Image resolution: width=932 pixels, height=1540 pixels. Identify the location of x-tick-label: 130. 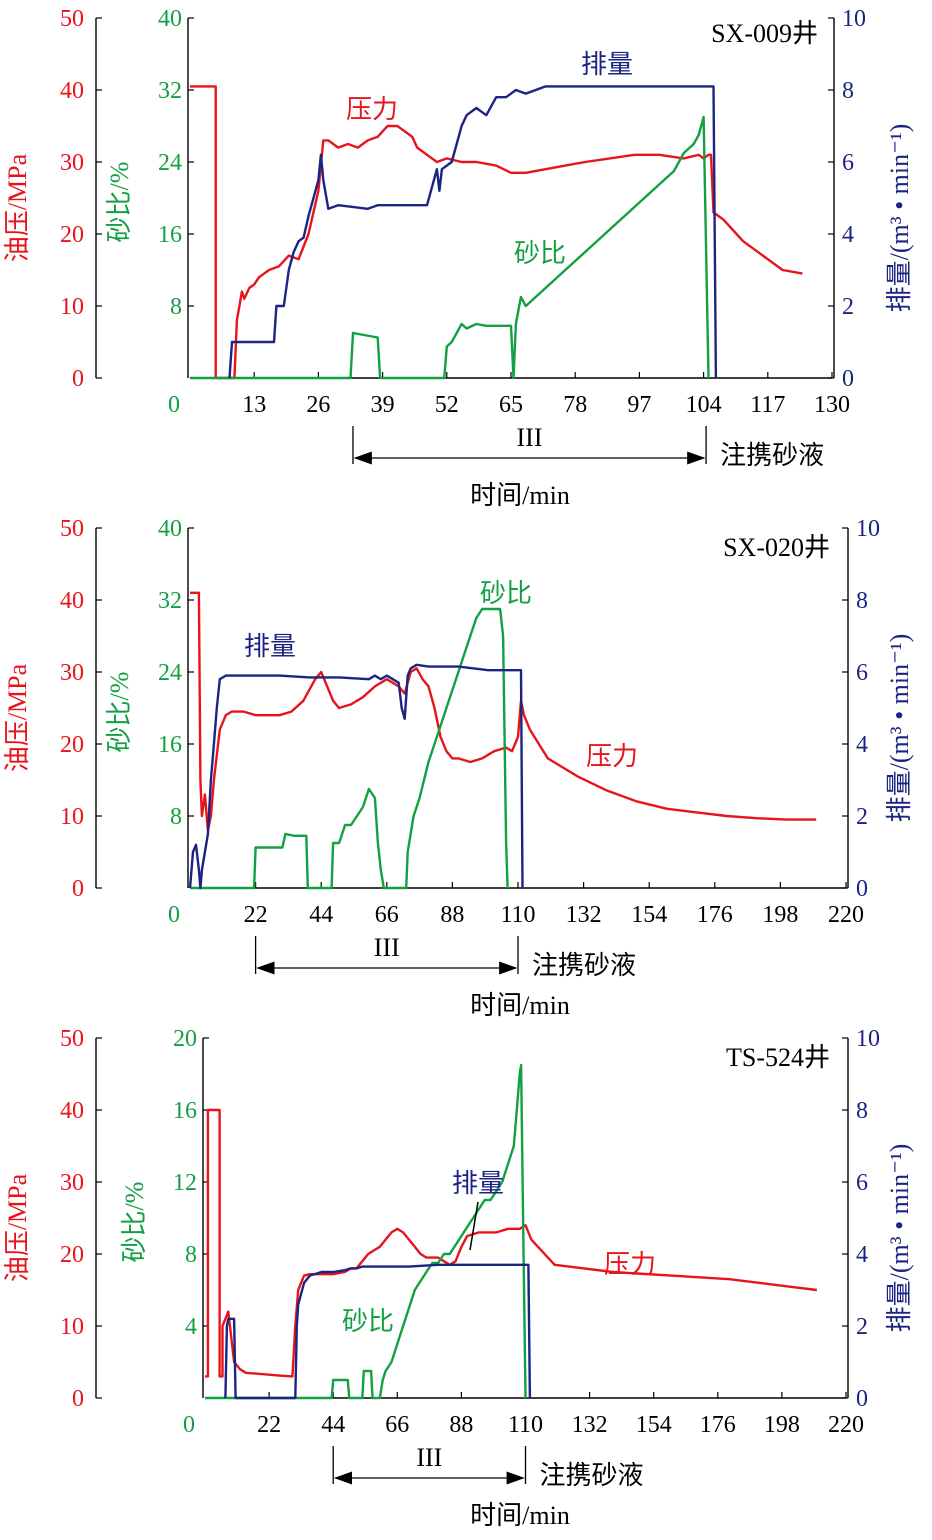
(832, 405).